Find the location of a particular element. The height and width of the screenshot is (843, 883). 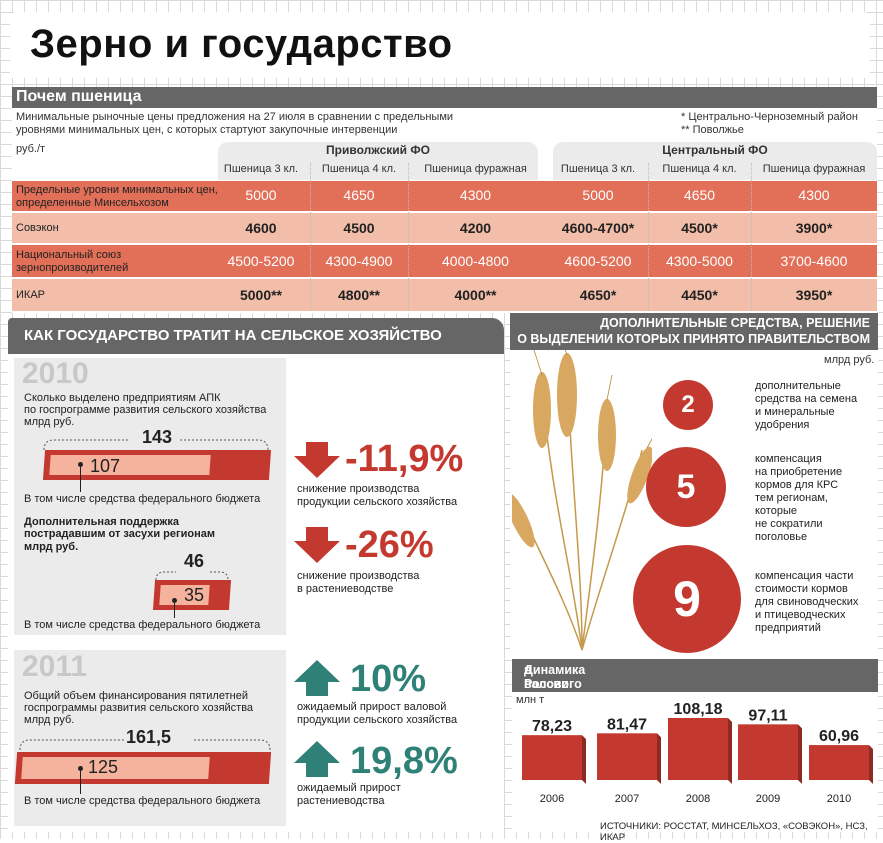

price-cell: 4600 is located at coordinates (261, 228).